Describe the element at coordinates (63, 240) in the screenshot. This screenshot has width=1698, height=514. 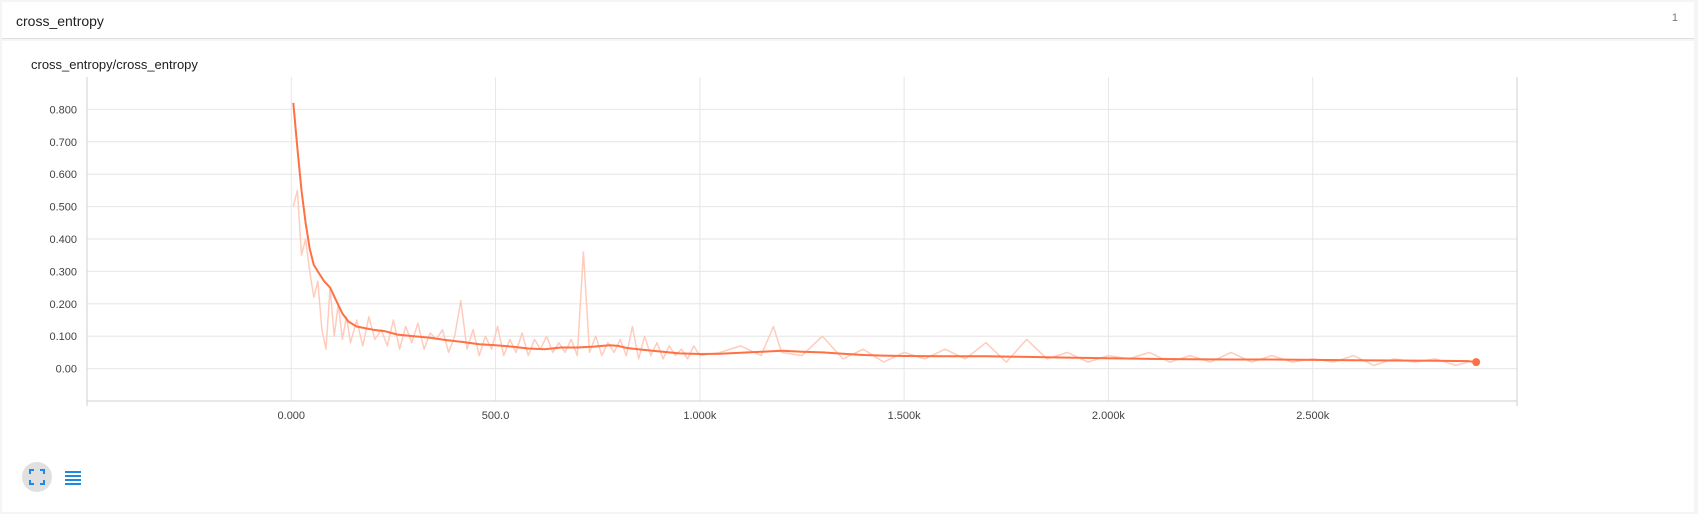
I see `y-tick-label: 0.400` at that location.